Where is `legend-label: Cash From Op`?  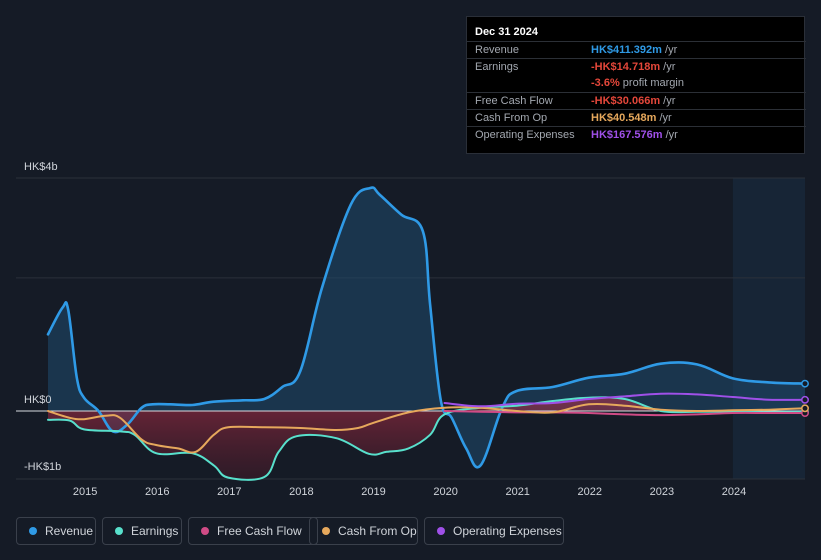 legend-label: Cash From Op is located at coordinates (377, 531).